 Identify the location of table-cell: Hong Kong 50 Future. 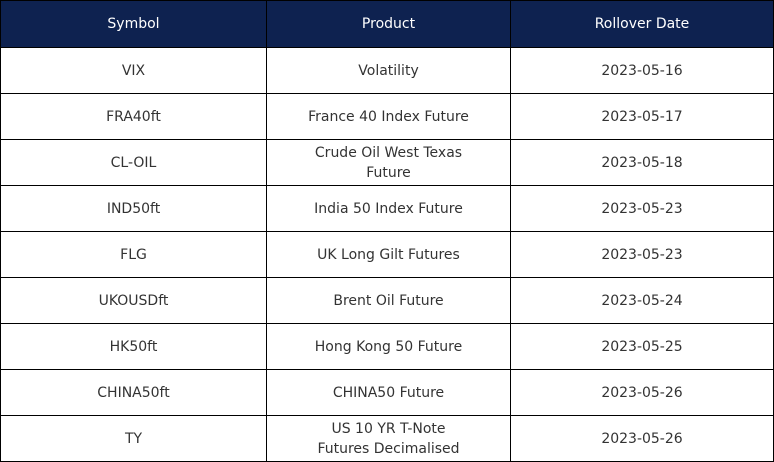
(388, 346).